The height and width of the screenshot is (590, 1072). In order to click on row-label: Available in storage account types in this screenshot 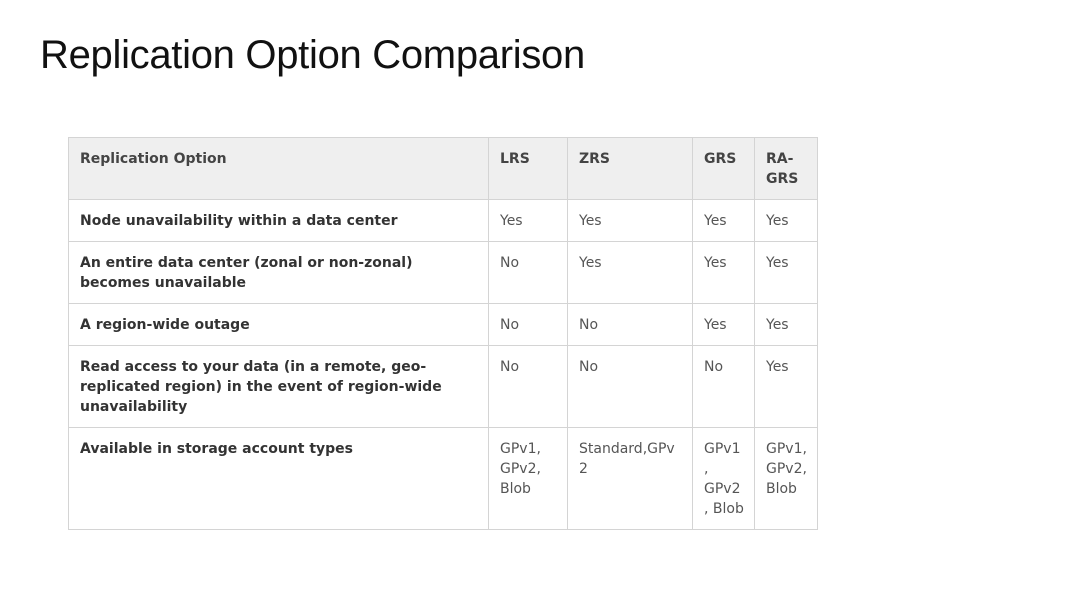, I will do `click(278, 478)`.